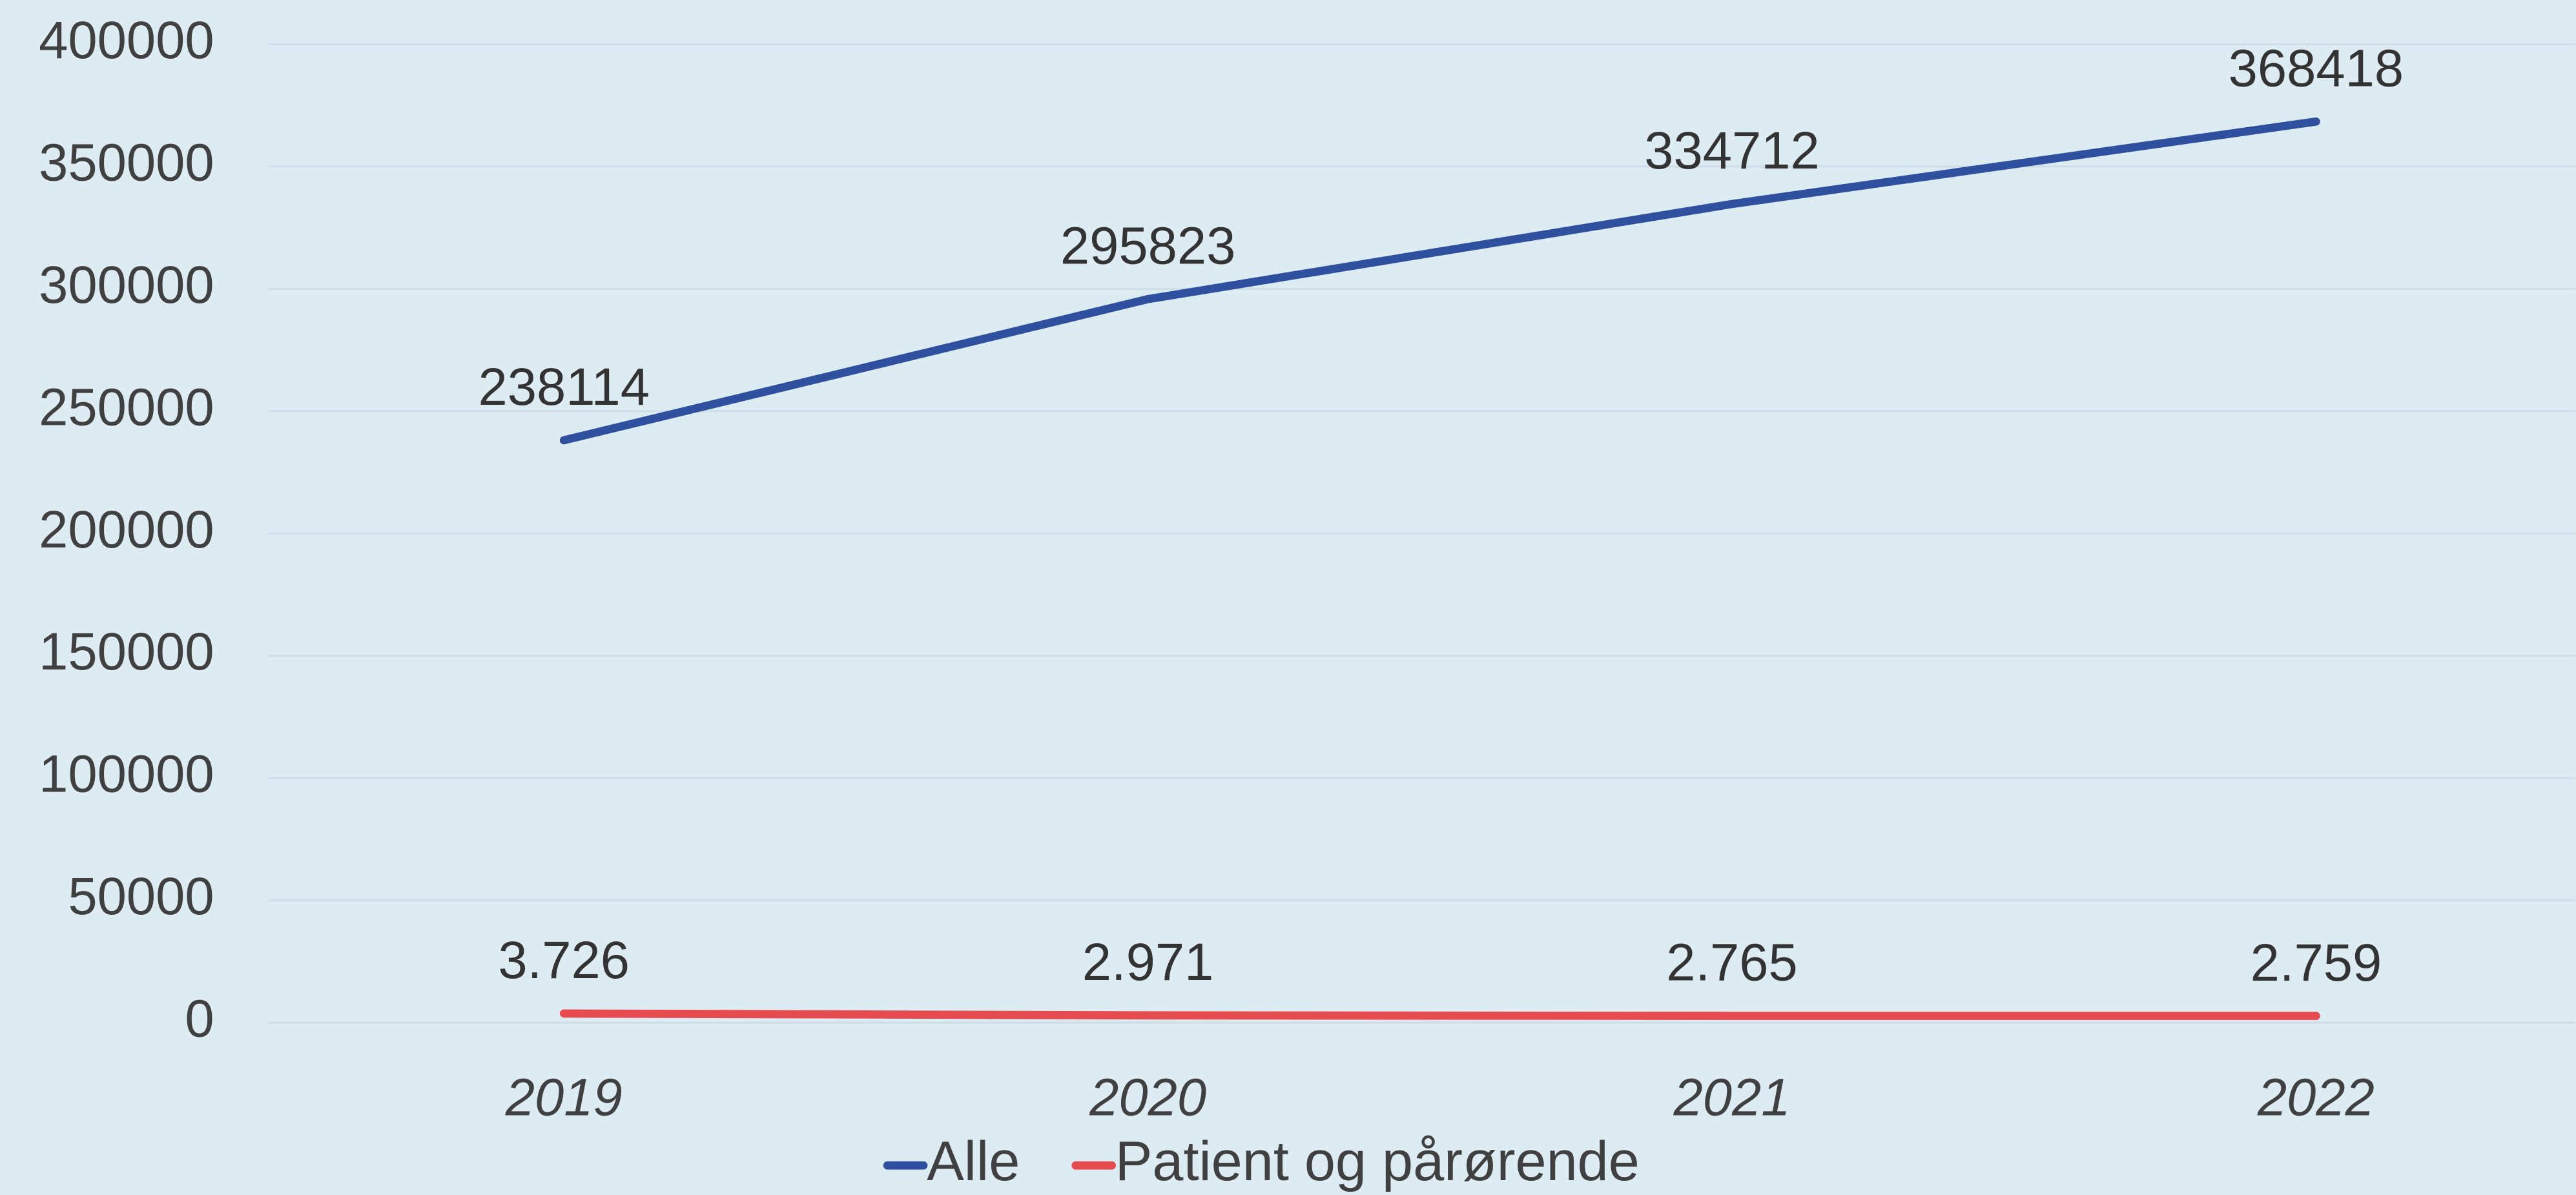 Image resolution: width=2576 pixels, height=1195 pixels. What do you see at coordinates (1439, 1014) in the screenshot?
I see `line` at bounding box center [1439, 1014].